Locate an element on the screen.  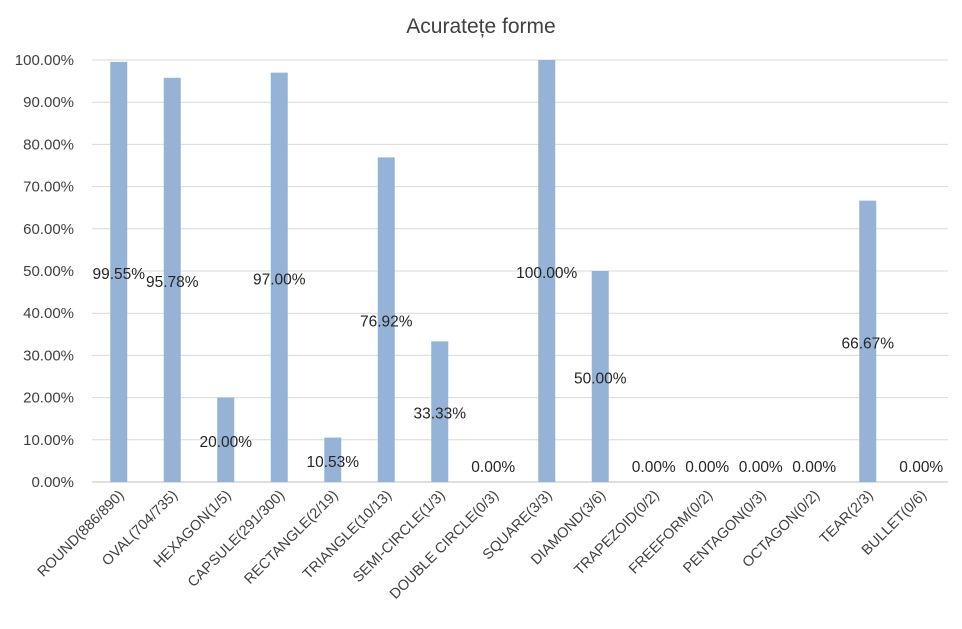
x-tick-label: DOUBLE CIRCLE(0/3) is located at coordinates (444, 545).